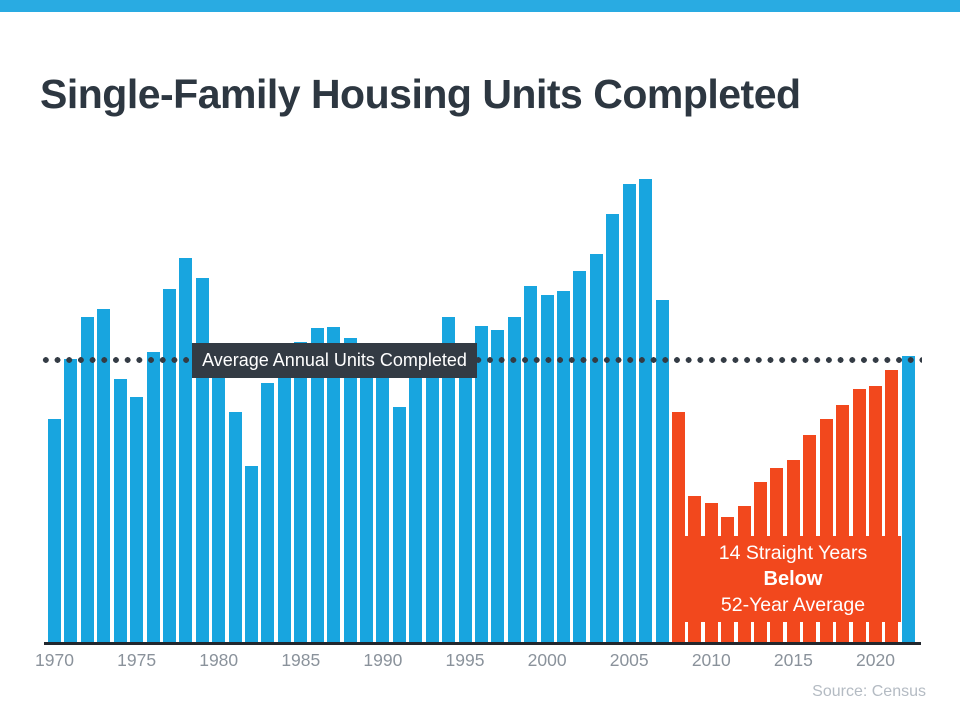 This screenshot has height=720, width=960. Describe the element at coordinates (104, 475) in the screenshot. I see `bar-1973` at that location.